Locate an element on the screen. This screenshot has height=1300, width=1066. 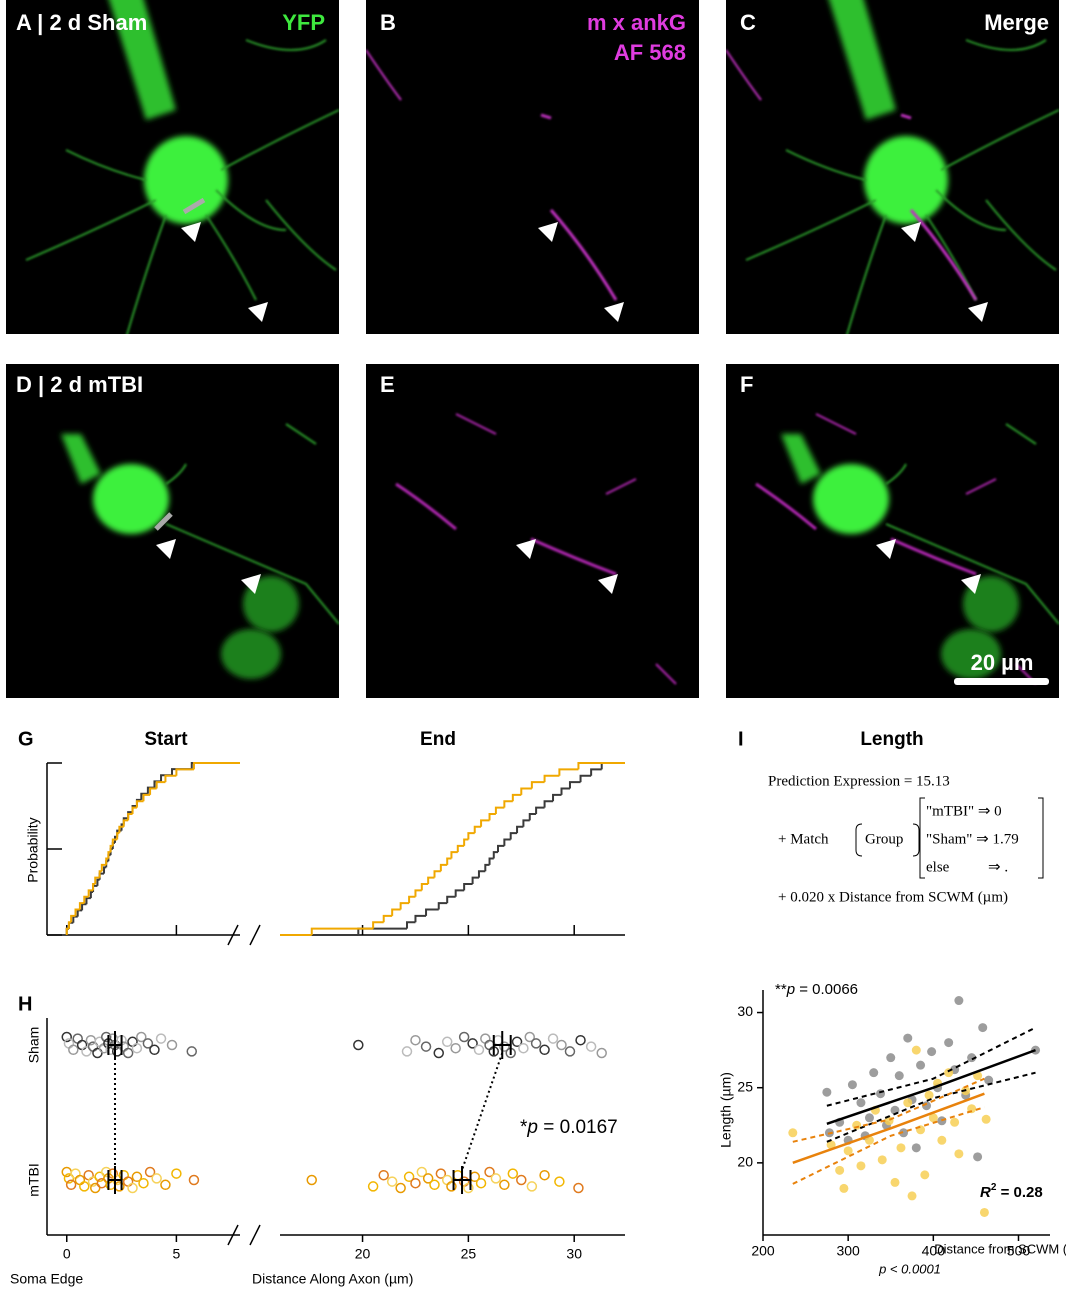
y-tick-label: 25 is located at coordinates (745, 1086).